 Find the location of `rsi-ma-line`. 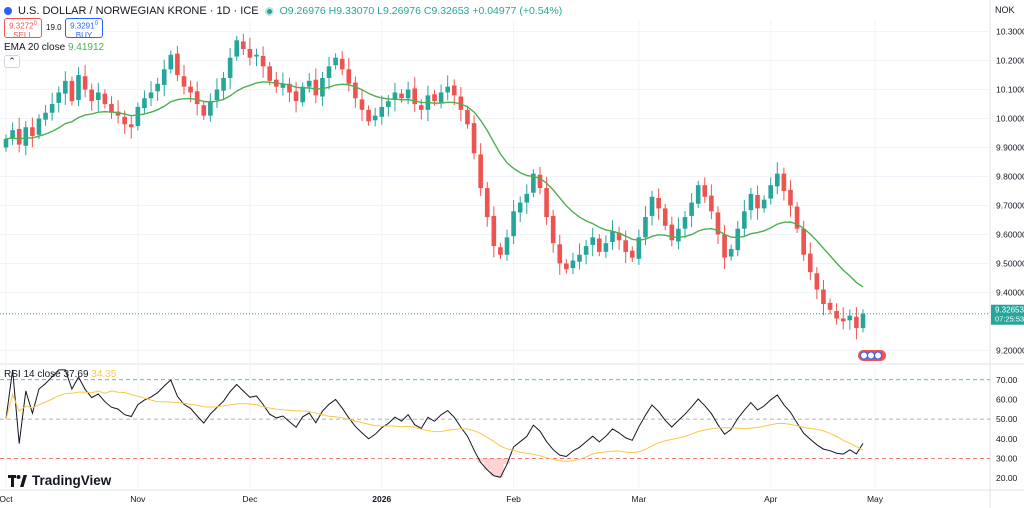

rsi-ma-line is located at coordinates (434, 426).